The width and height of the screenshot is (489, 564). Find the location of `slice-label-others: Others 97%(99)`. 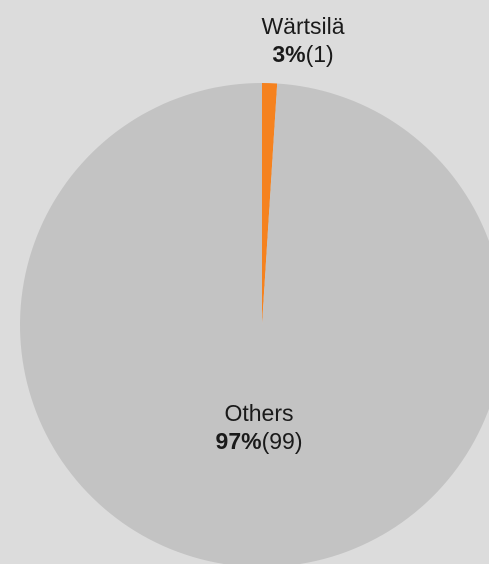

slice-label-others: Others 97%(99) is located at coordinates (259, 427).